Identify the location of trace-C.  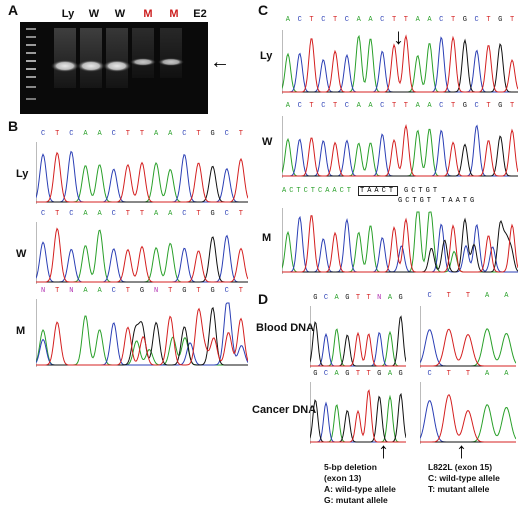
(142, 176).